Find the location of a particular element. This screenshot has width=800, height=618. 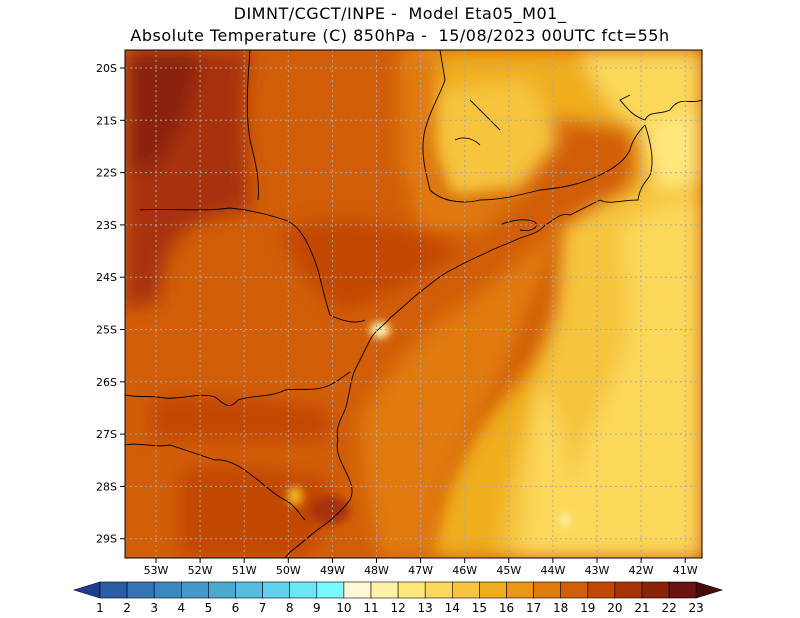

lon-label: 49W is located at coordinates (332, 570).